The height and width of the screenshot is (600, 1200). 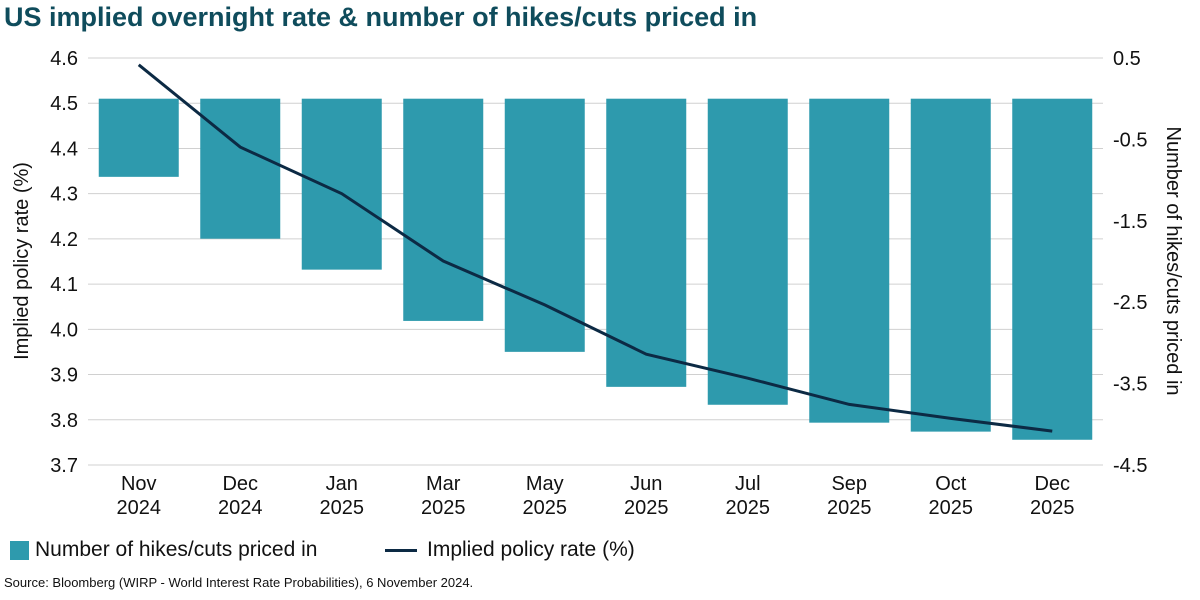 I want to click on x-tick-label-month: Oct, so click(x=951, y=484).